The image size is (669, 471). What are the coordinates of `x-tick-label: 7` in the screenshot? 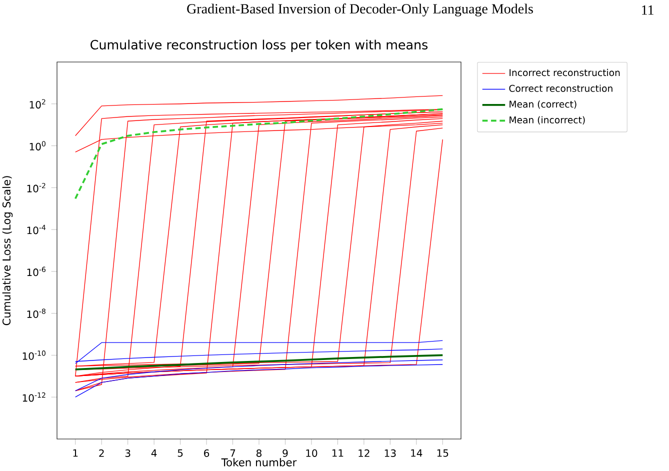 It's located at (233, 453).